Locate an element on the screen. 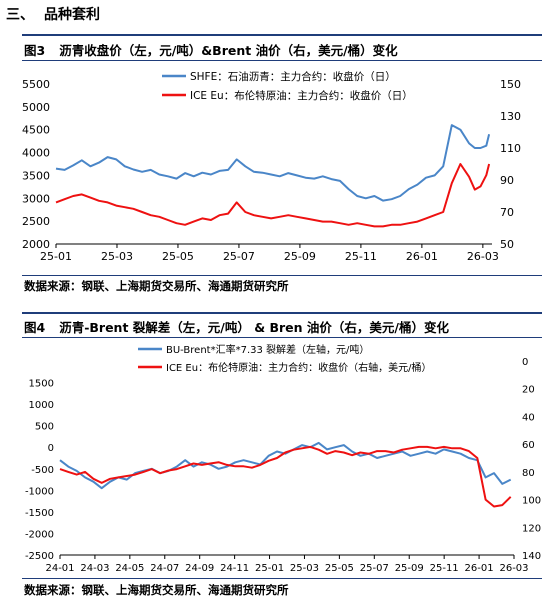  y-left-tick-label: 3500 is located at coordinates (36, 175).